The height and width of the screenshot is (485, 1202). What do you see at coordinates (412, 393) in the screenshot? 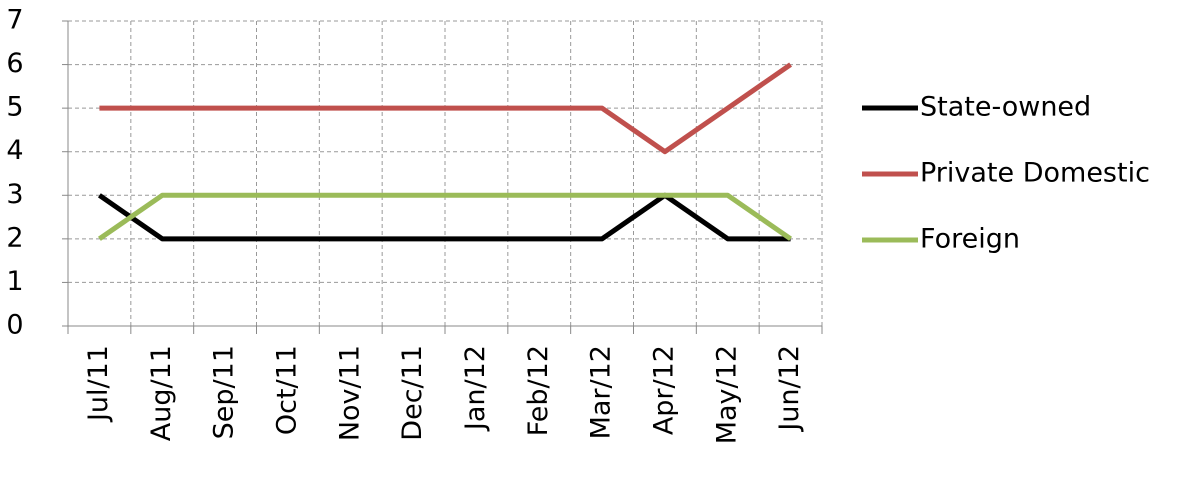
I see `x-tick-label: Dec/11` at bounding box center [412, 393].